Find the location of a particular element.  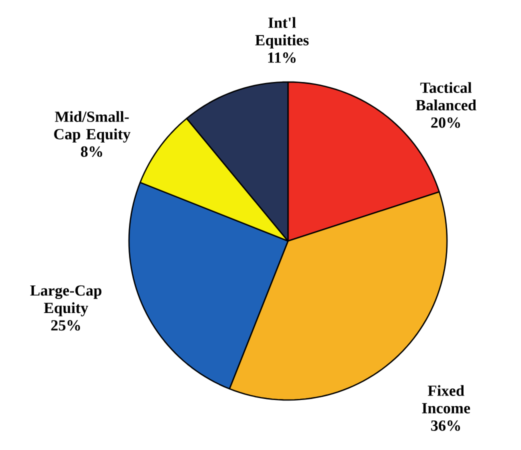

slice-label: Int'l Equities is located at coordinates (282, 33).